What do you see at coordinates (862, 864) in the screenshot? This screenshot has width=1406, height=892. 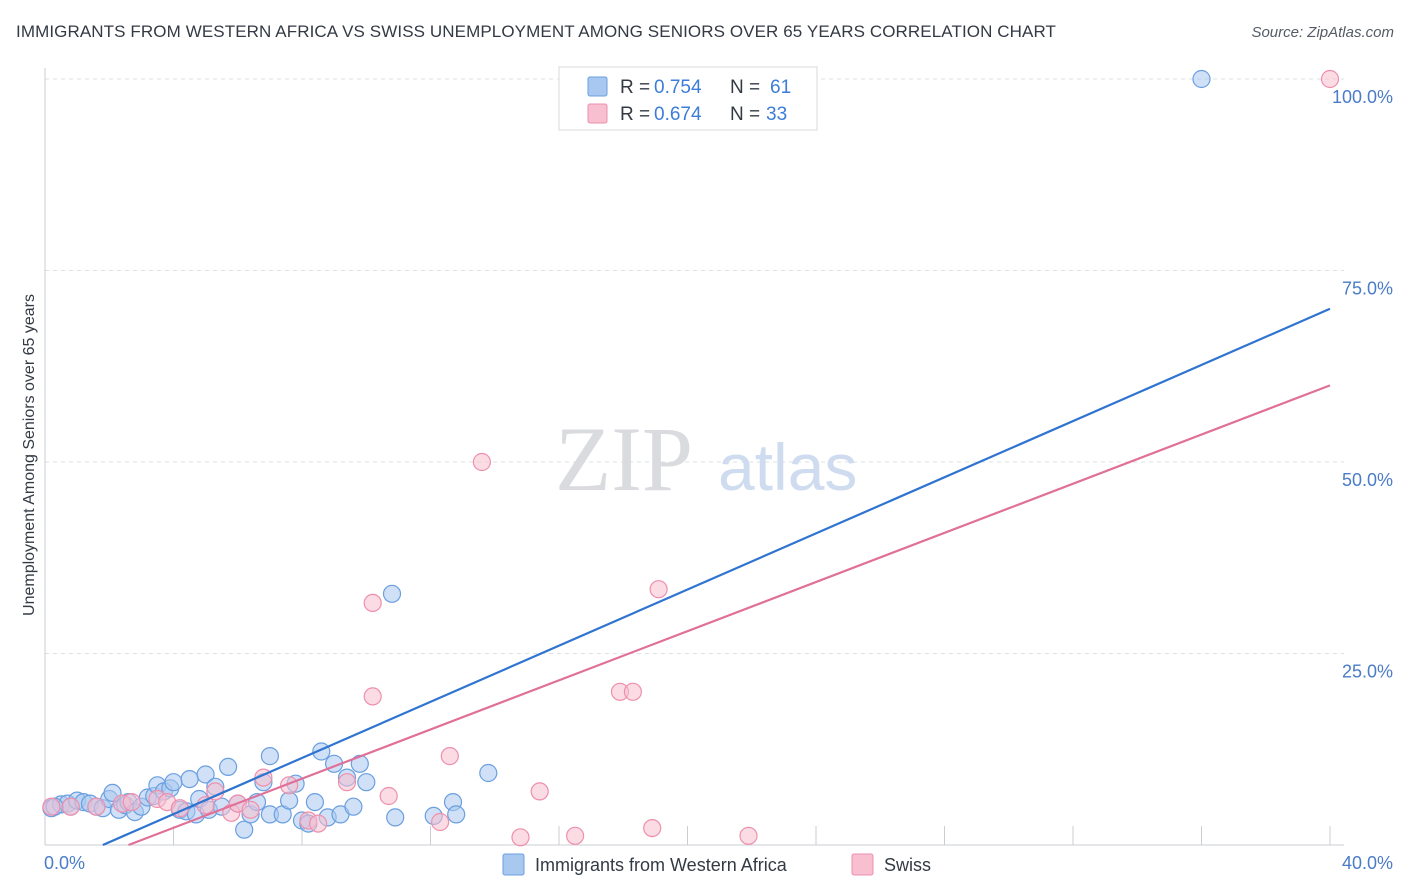 I see `bottom-legend-pink-swatch` at bounding box center [862, 864].